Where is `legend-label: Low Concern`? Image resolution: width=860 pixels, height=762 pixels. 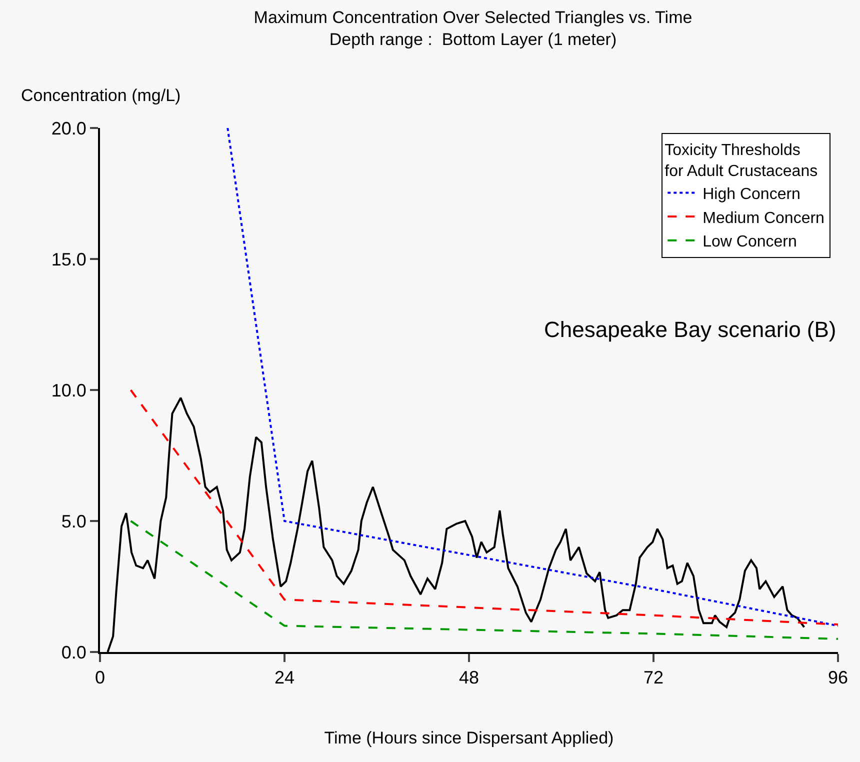
legend-label: Low Concern is located at coordinates (749, 242).